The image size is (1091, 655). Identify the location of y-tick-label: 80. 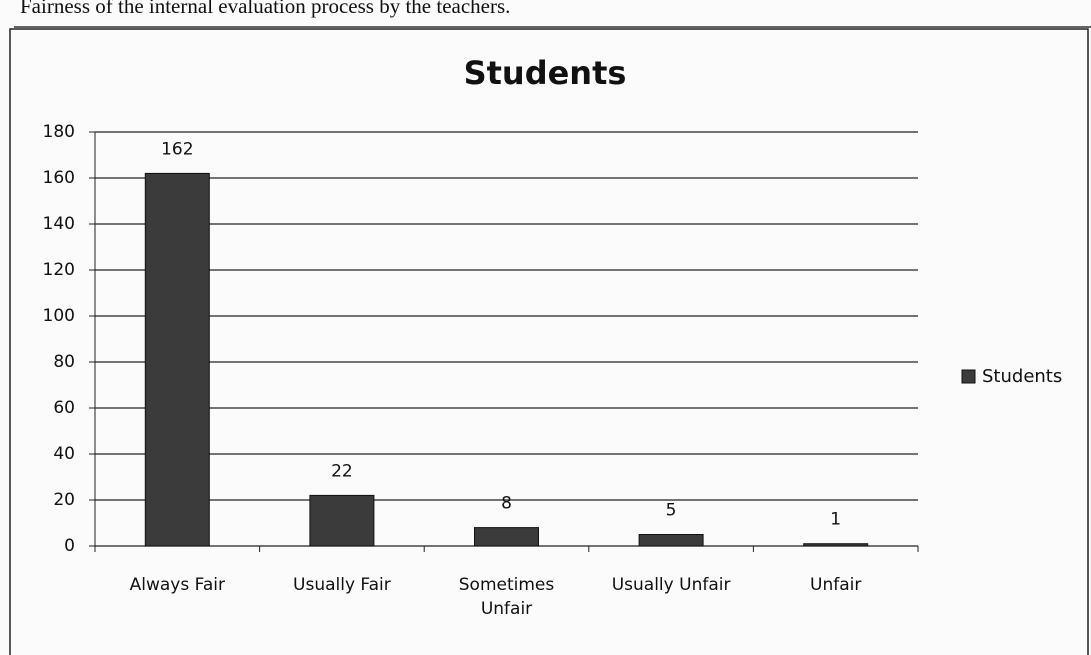
(64, 362).